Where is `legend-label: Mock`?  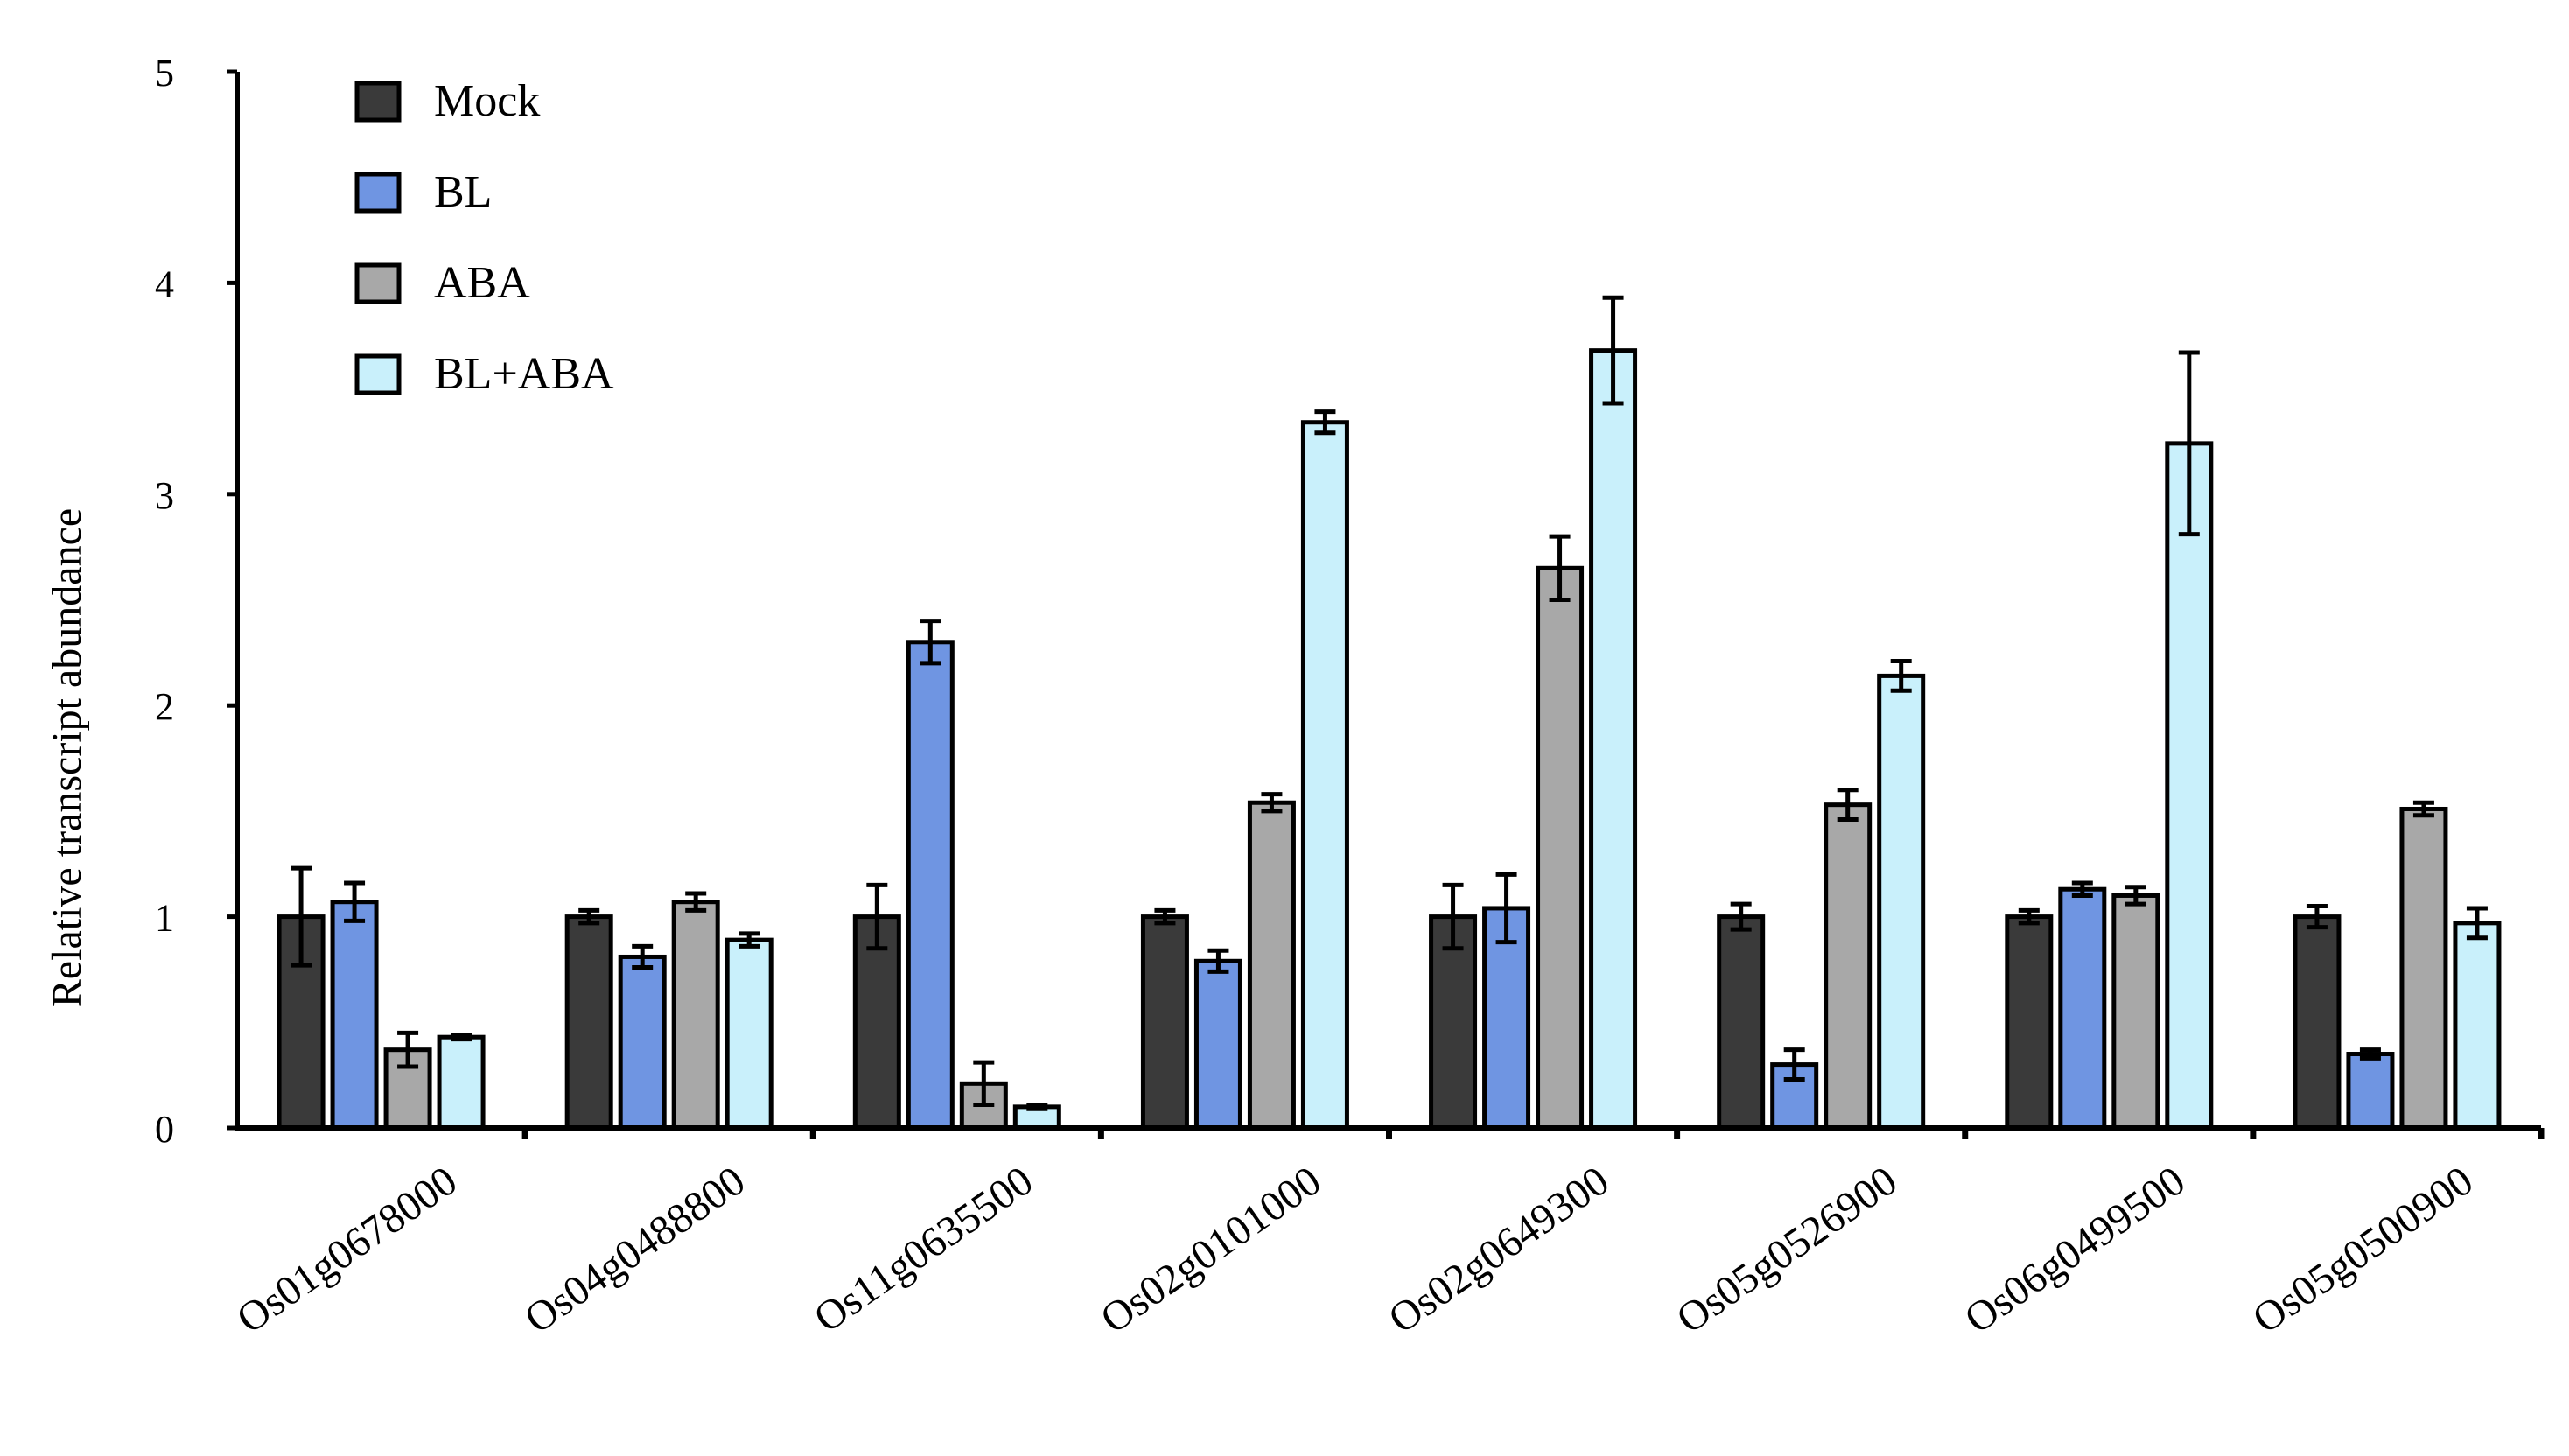 legend-label: Mock is located at coordinates (487, 101).